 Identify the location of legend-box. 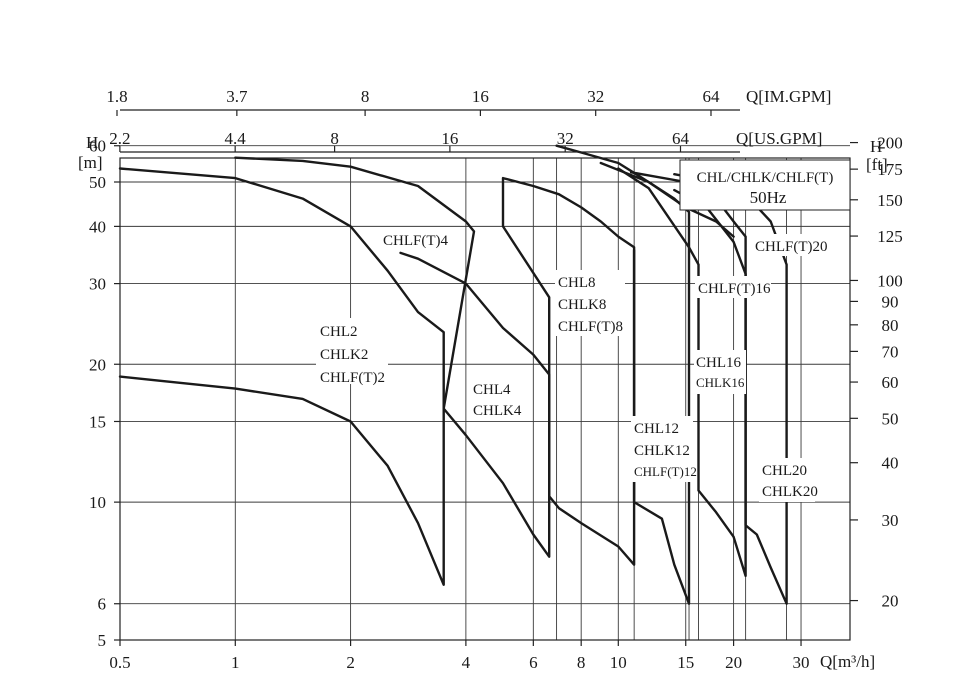
(765, 185).